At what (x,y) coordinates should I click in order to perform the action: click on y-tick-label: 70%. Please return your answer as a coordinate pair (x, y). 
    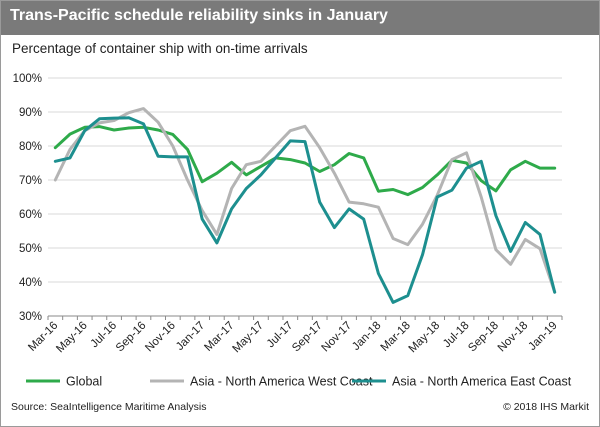
    Looking at the image, I should click on (30, 181).